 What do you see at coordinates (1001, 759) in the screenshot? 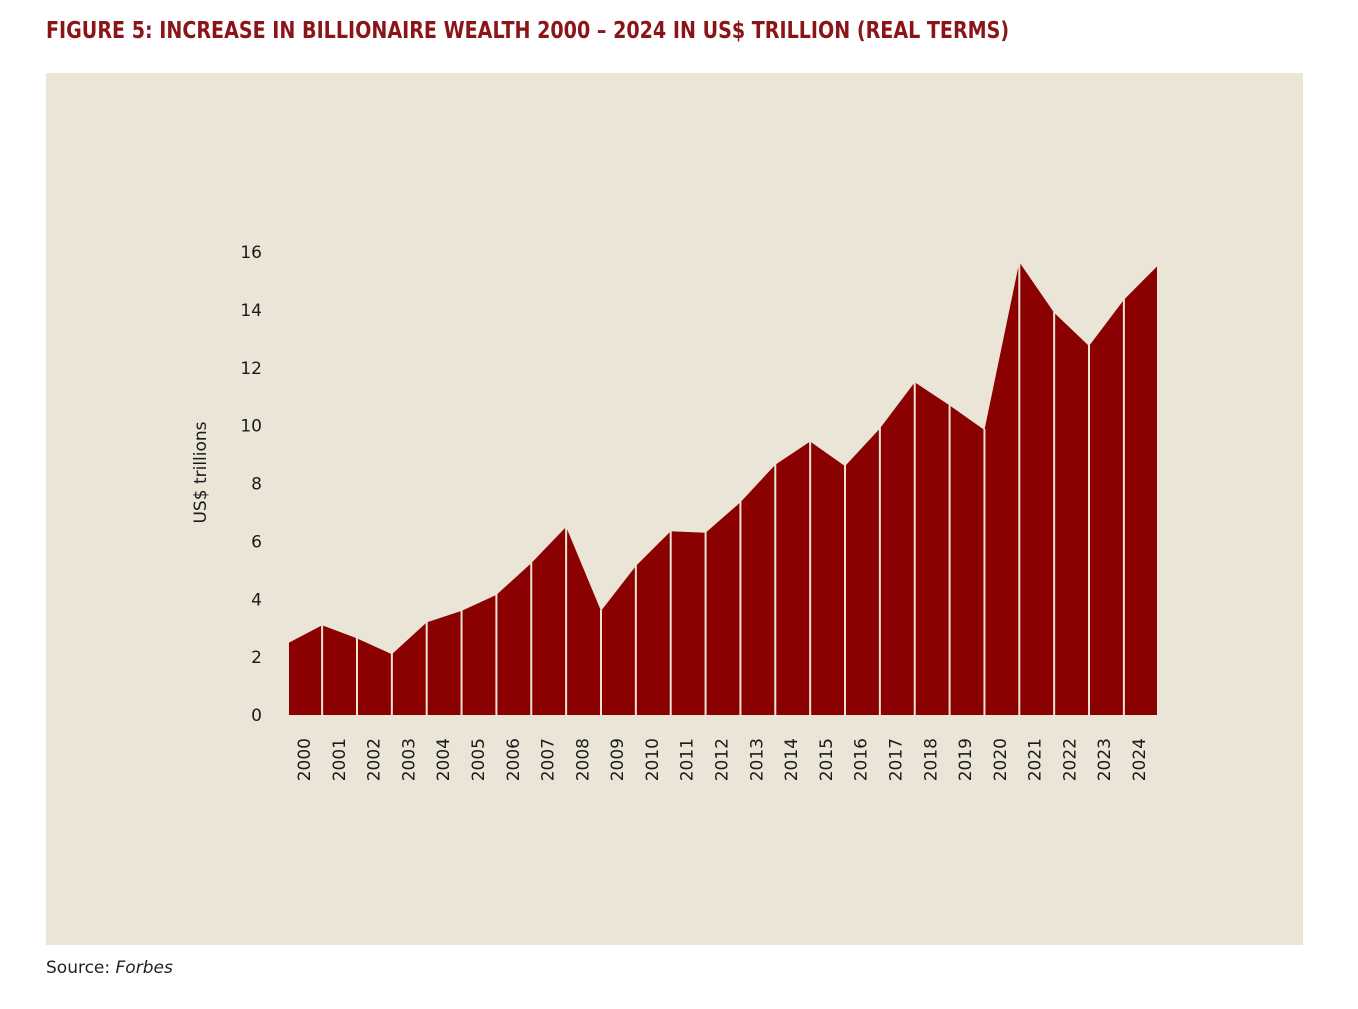
I see `x-tick-label: 2020` at bounding box center [1001, 759].